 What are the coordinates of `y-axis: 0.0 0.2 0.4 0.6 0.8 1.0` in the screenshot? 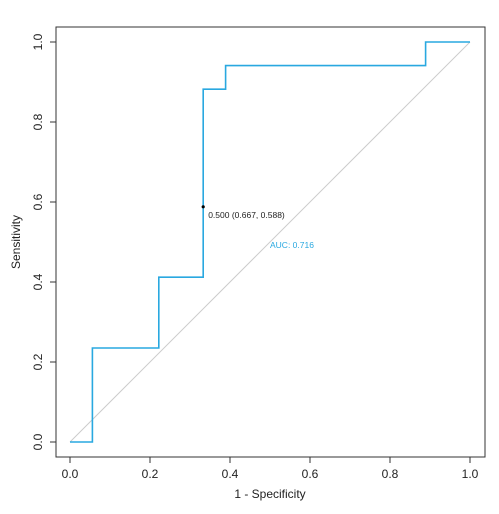 It's located at (44, 241).